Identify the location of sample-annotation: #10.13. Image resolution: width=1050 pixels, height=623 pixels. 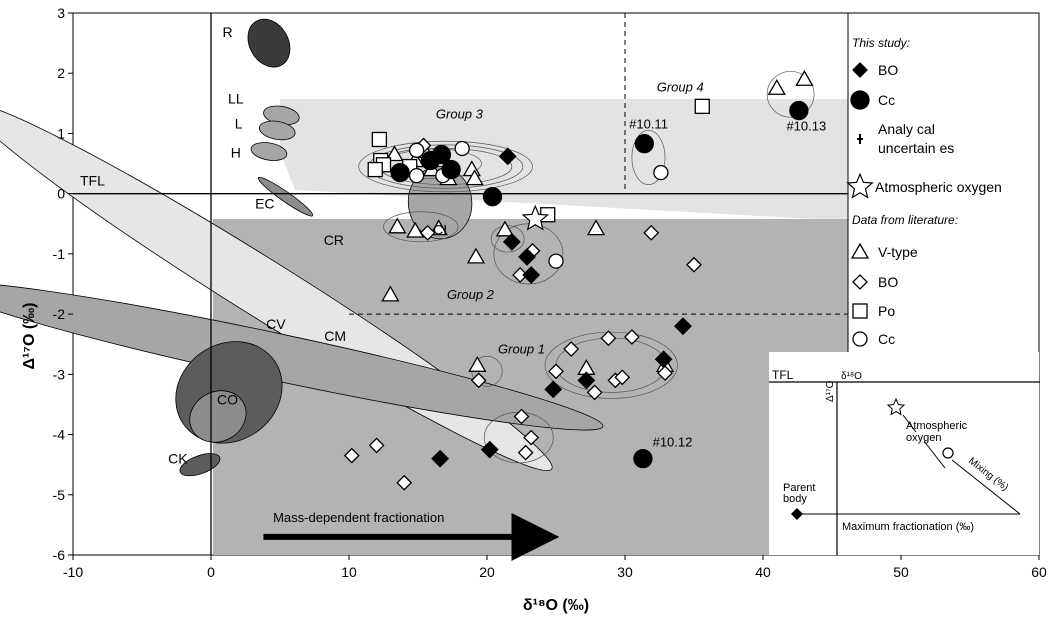
(806, 125).